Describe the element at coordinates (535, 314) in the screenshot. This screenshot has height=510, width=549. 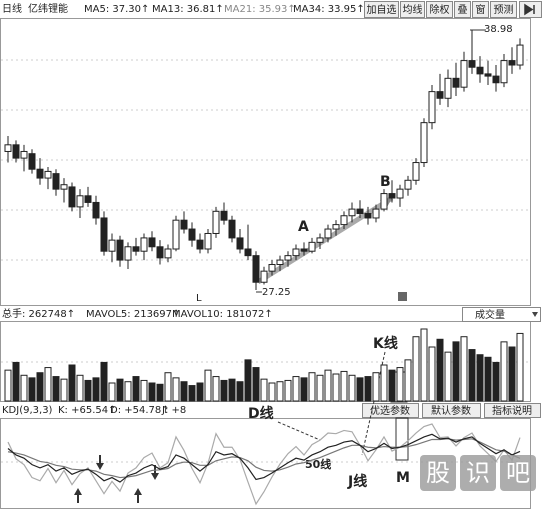
I see `dropdown-icon` at that location.